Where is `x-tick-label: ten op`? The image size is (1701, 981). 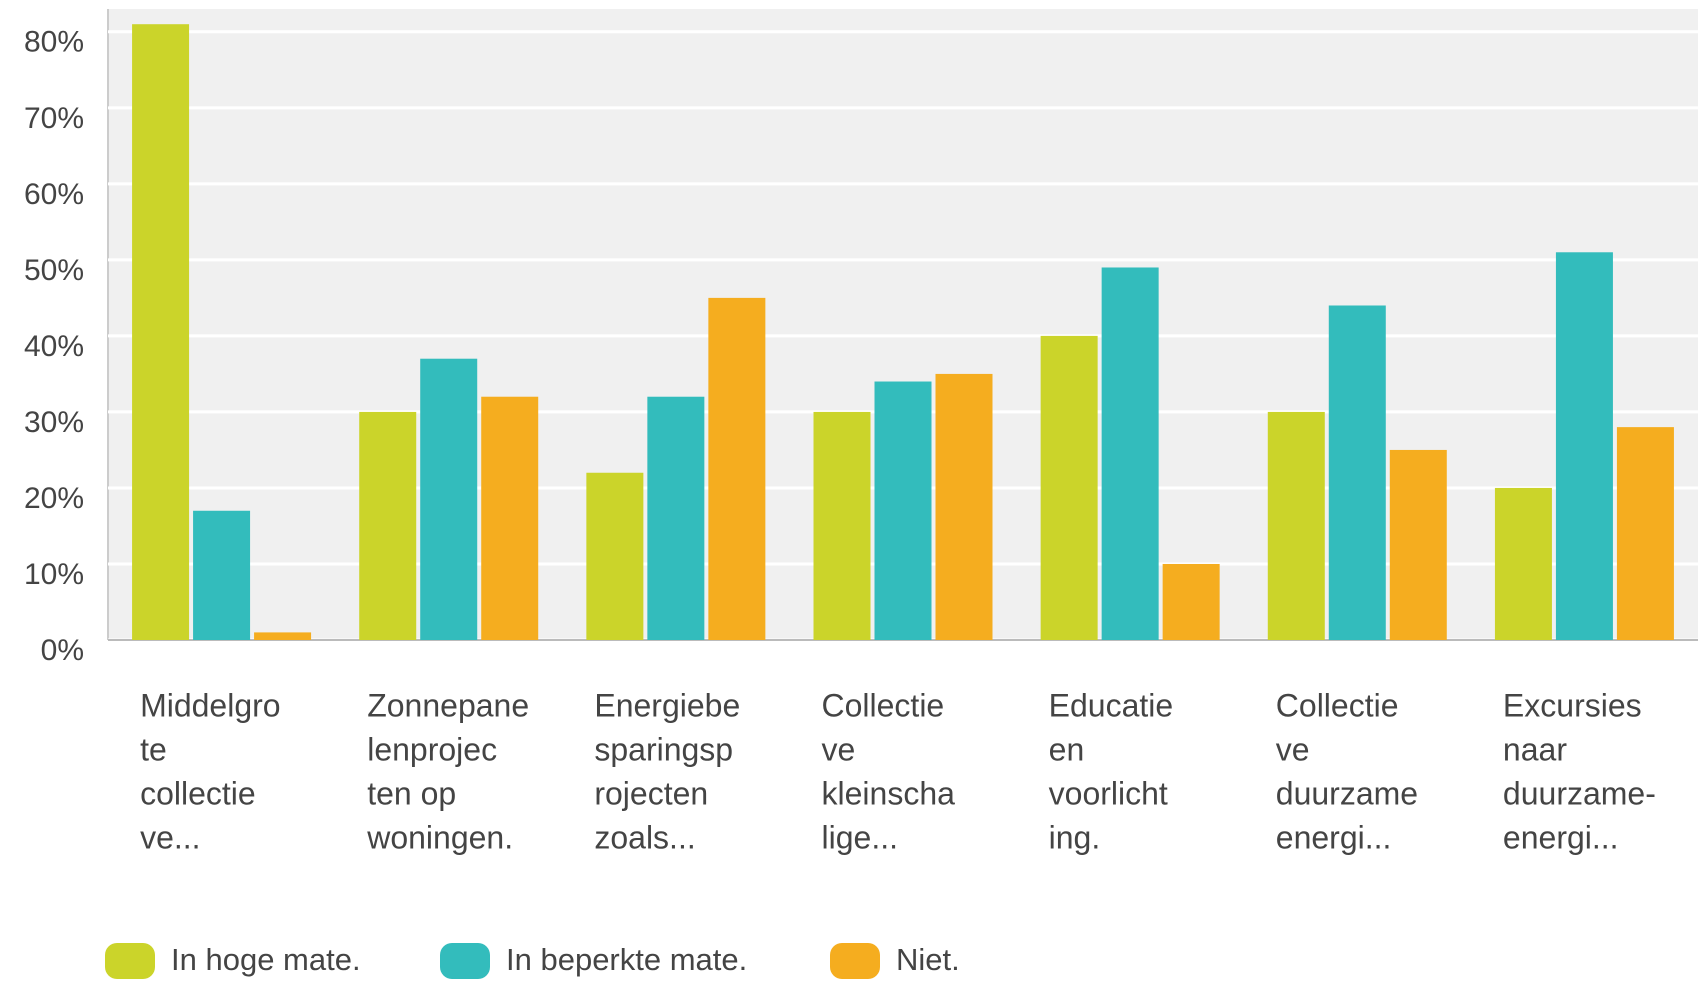 x-tick-label: ten op is located at coordinates (411, 793).